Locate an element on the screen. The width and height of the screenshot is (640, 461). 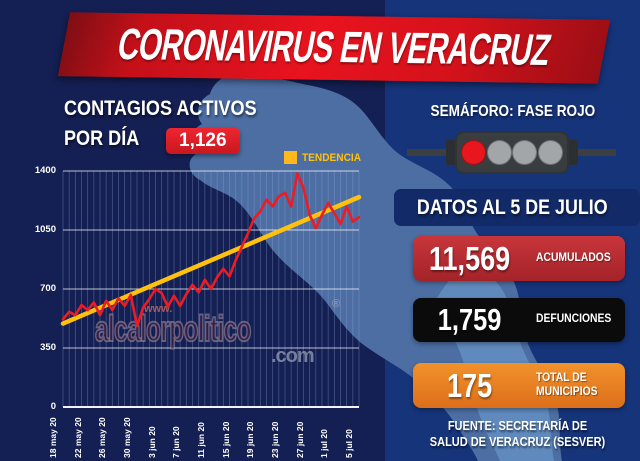
active-cases-badge: 1,126 is located at coordinates (203, 141).